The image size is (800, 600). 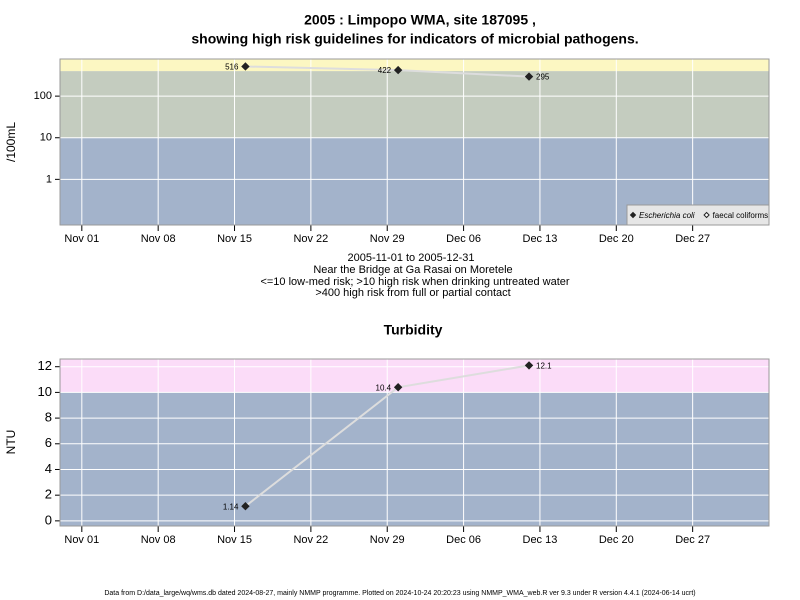 I want to click on y-tick-label: 1, so click(x=49, y=179).